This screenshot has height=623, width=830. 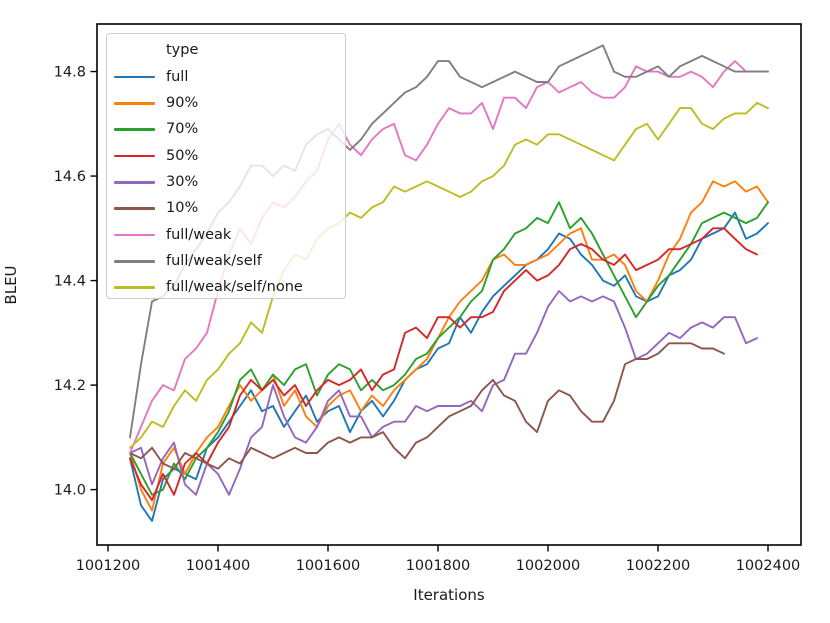 What do you see at coordinates (11, 285) in the screenshot?
I see `y-axis-label: BLEU` at bounding box center [11, 285].